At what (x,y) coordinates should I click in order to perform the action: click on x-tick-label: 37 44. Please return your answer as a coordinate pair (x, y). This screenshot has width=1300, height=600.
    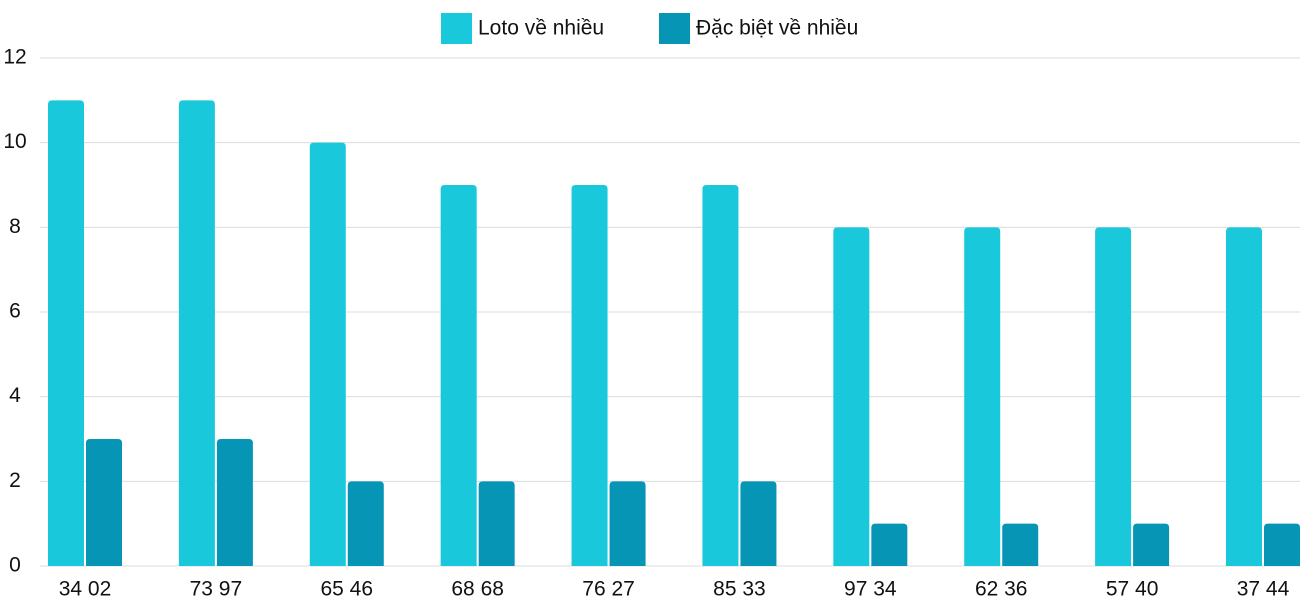
    Looking at the image, I should click on (1263, 589).